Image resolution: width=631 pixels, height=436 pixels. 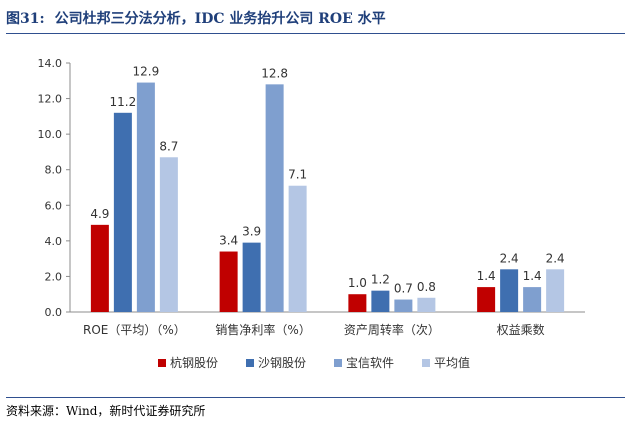 What do you see at coordinates (357, 283) in the screenshot?
I see `data-label: 1.0` at bounding box center [357, 283].